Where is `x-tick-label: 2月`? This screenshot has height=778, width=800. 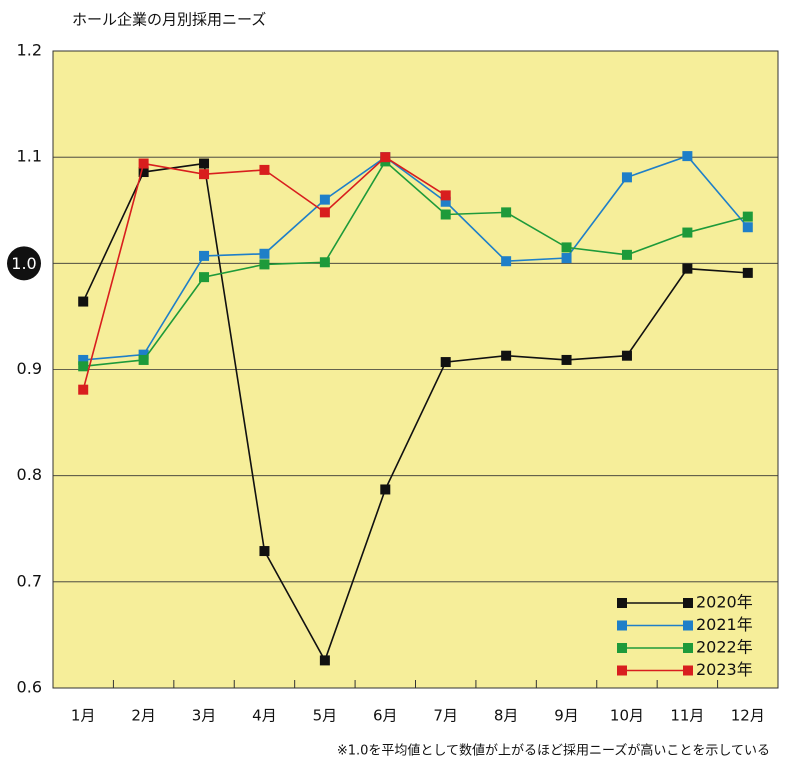 x-tick-label: 2月 is located at coordinates (143, 716).